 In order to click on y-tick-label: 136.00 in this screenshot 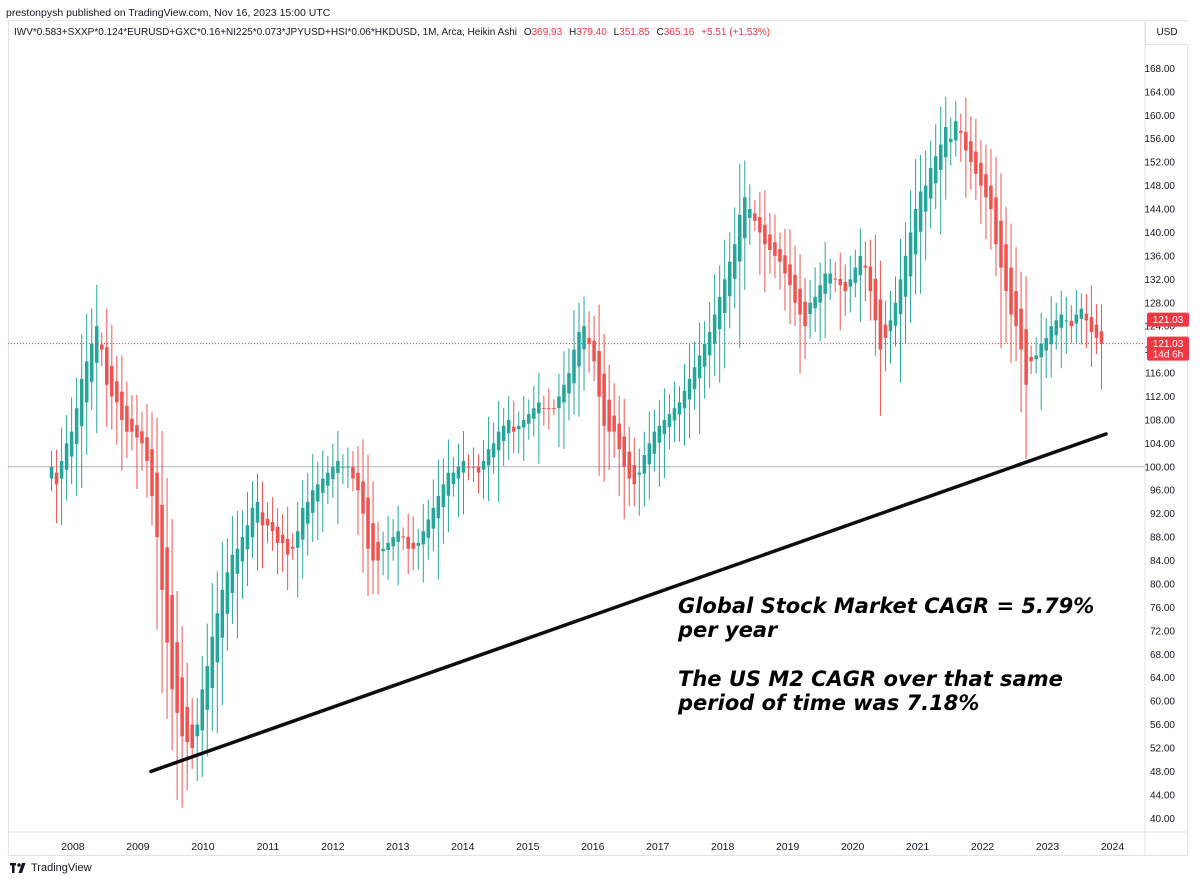, I will do `click(1159, 256)`.